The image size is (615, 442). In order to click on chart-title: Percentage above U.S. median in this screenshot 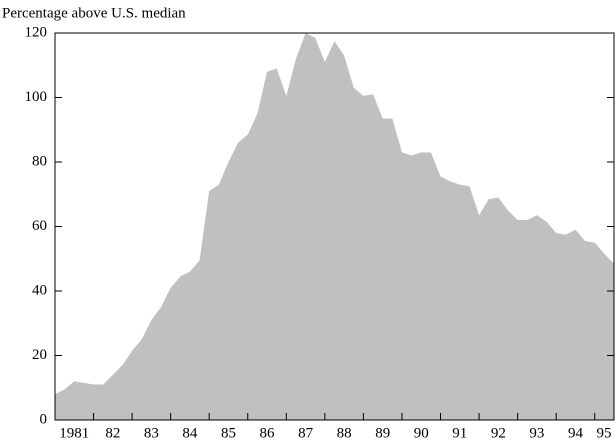, I will do `click(94, 13)`.